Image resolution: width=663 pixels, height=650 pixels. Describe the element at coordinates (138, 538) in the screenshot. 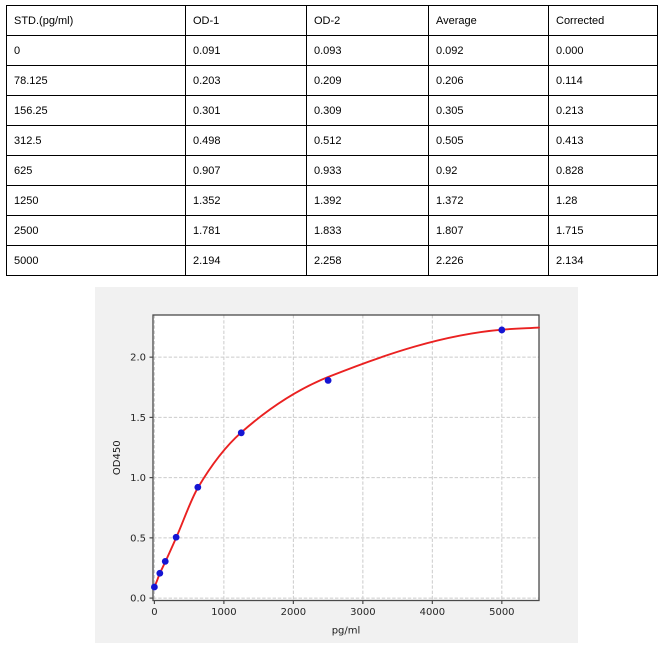

I see `y-tick-label: 0.5` at that location.